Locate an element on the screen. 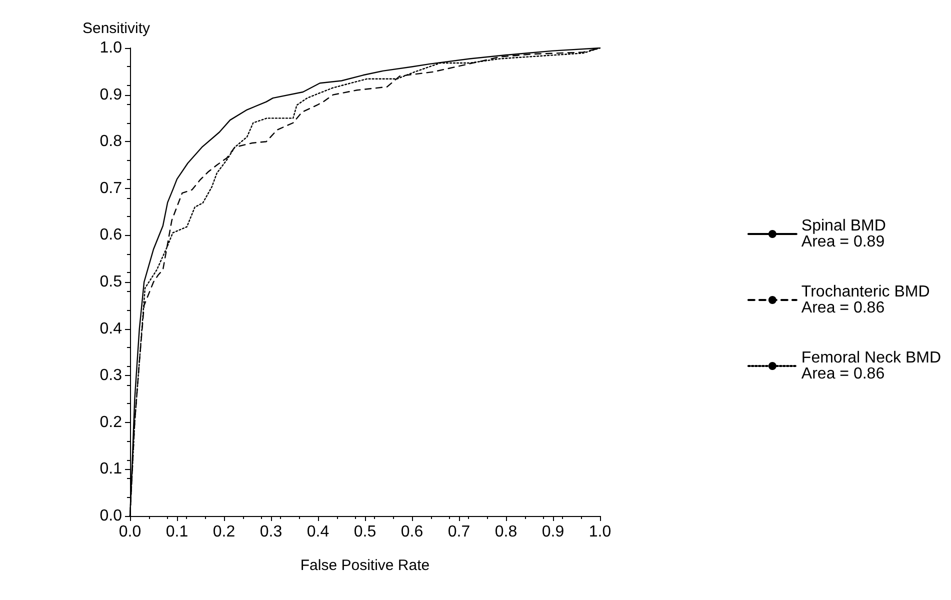 The height and width of the screenshot is (600, 951). y-tick-label: 0.7 is located at coordinates (111, 188).